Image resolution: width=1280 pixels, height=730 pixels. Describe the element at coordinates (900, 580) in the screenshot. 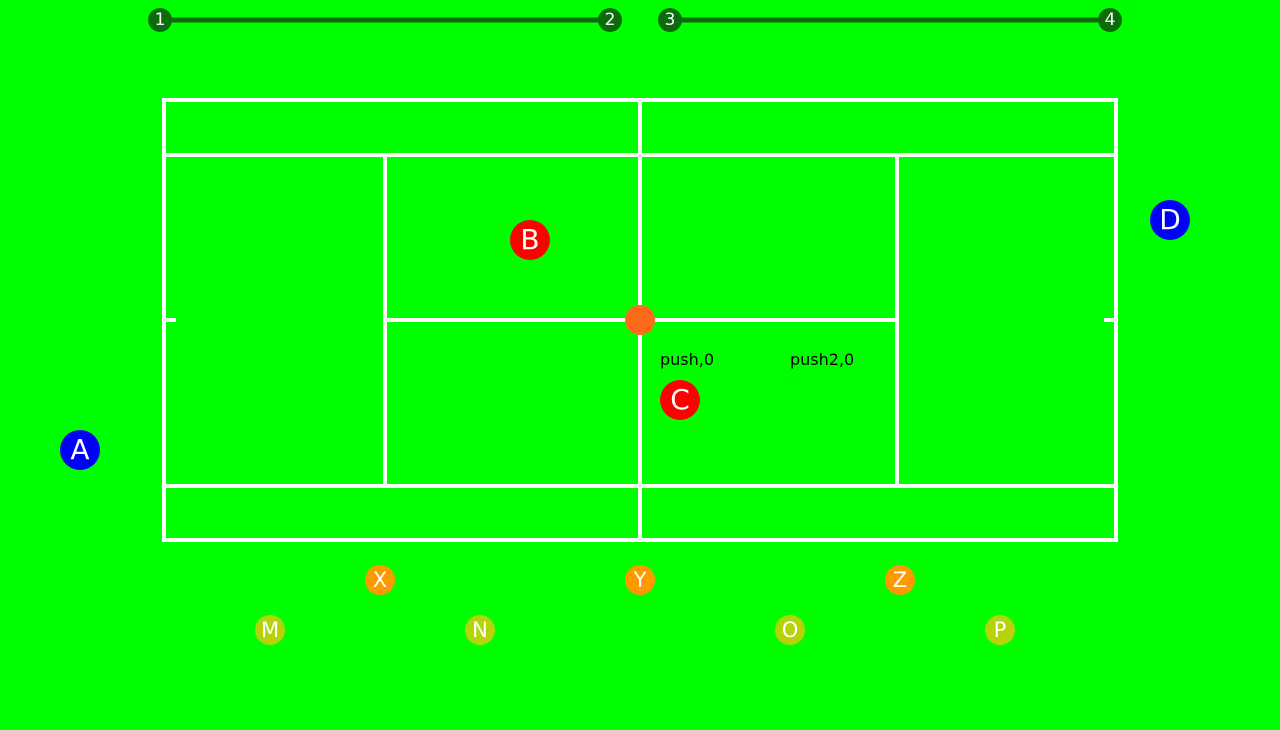

I see `target-z: Z` at that location.